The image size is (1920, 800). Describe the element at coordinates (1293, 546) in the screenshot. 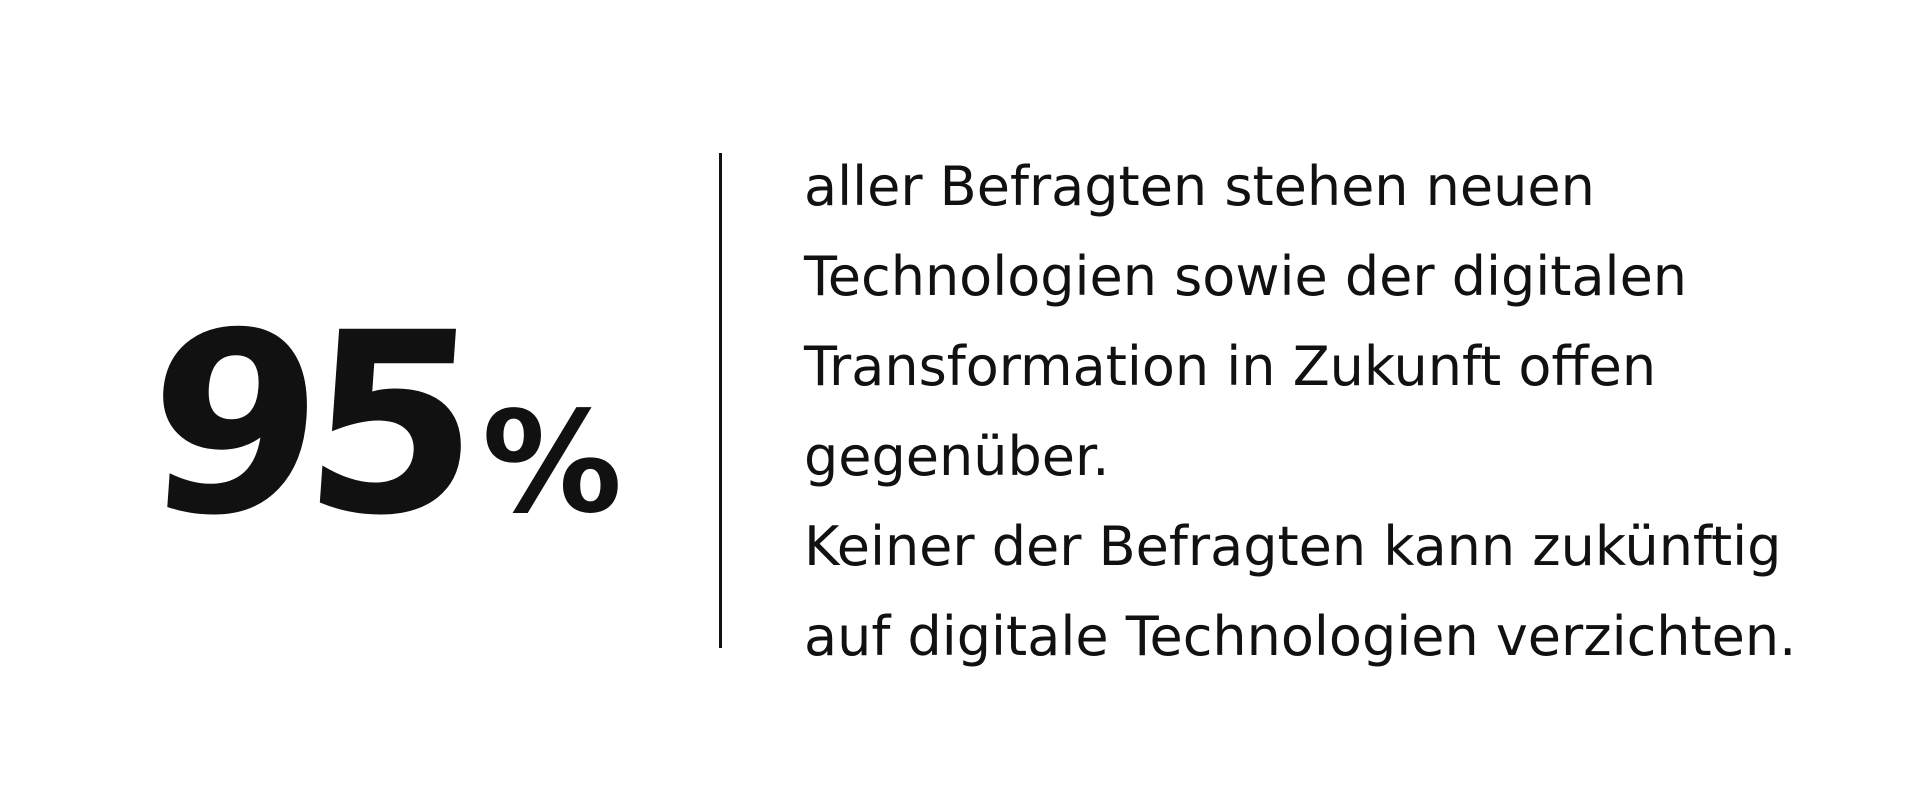

I see `description-line: Keiner der Befragten kann zukünftig` at that location.